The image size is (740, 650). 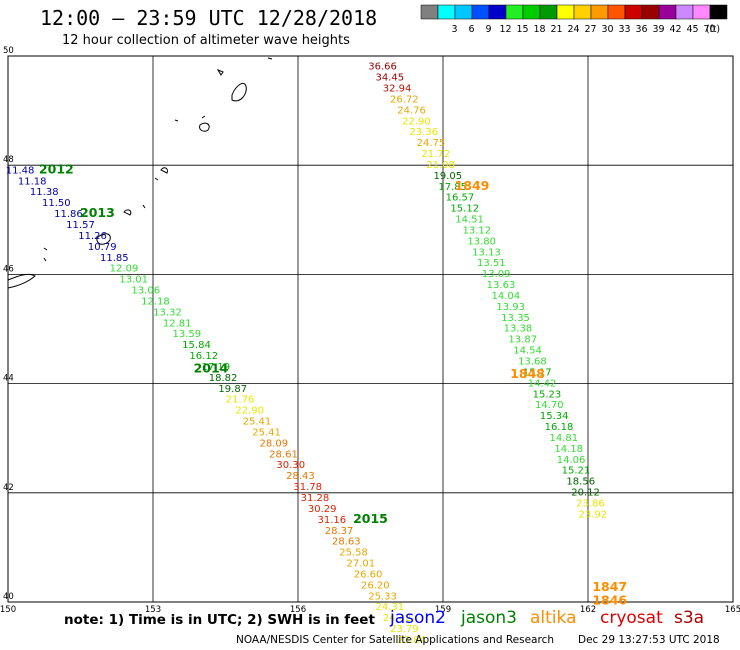 What do you see at coordinates (133, 280) in the screenshot?
I see `wave-height-label: 13.01` at bounding box center [133, 280].